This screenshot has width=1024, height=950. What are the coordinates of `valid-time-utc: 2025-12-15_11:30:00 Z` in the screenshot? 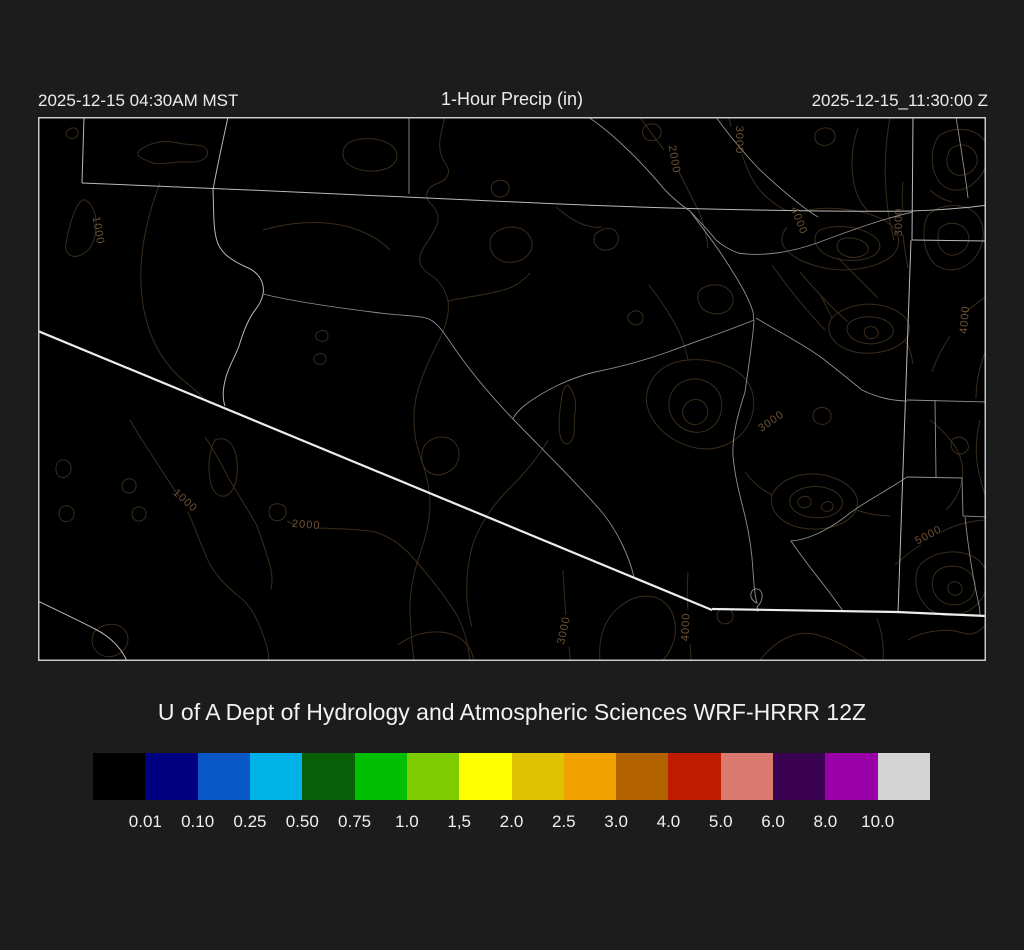 It's located at (899, 100).